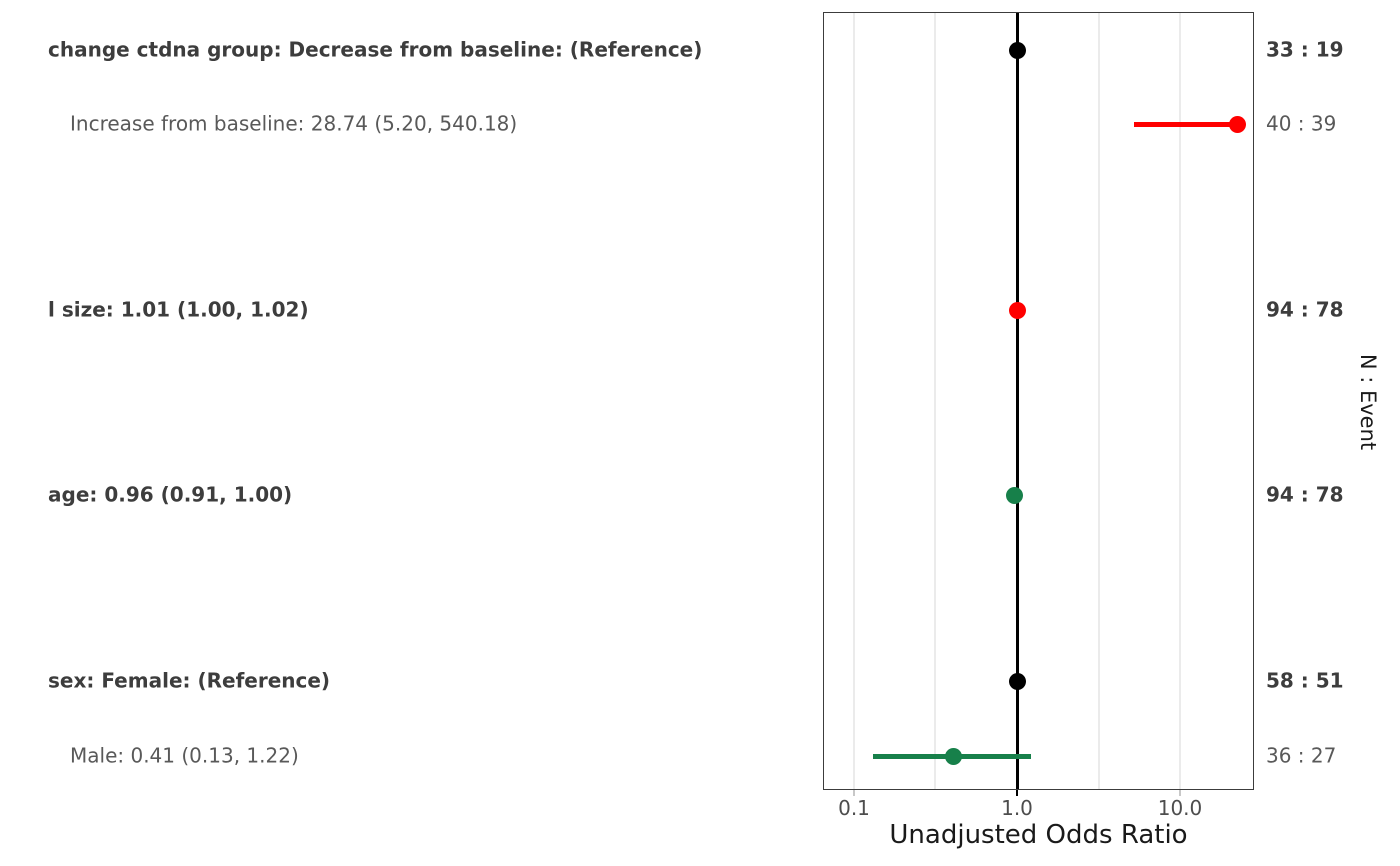  I want to click on row-label: age: 0.96 (0.91, 1.00), so click(170, 494).